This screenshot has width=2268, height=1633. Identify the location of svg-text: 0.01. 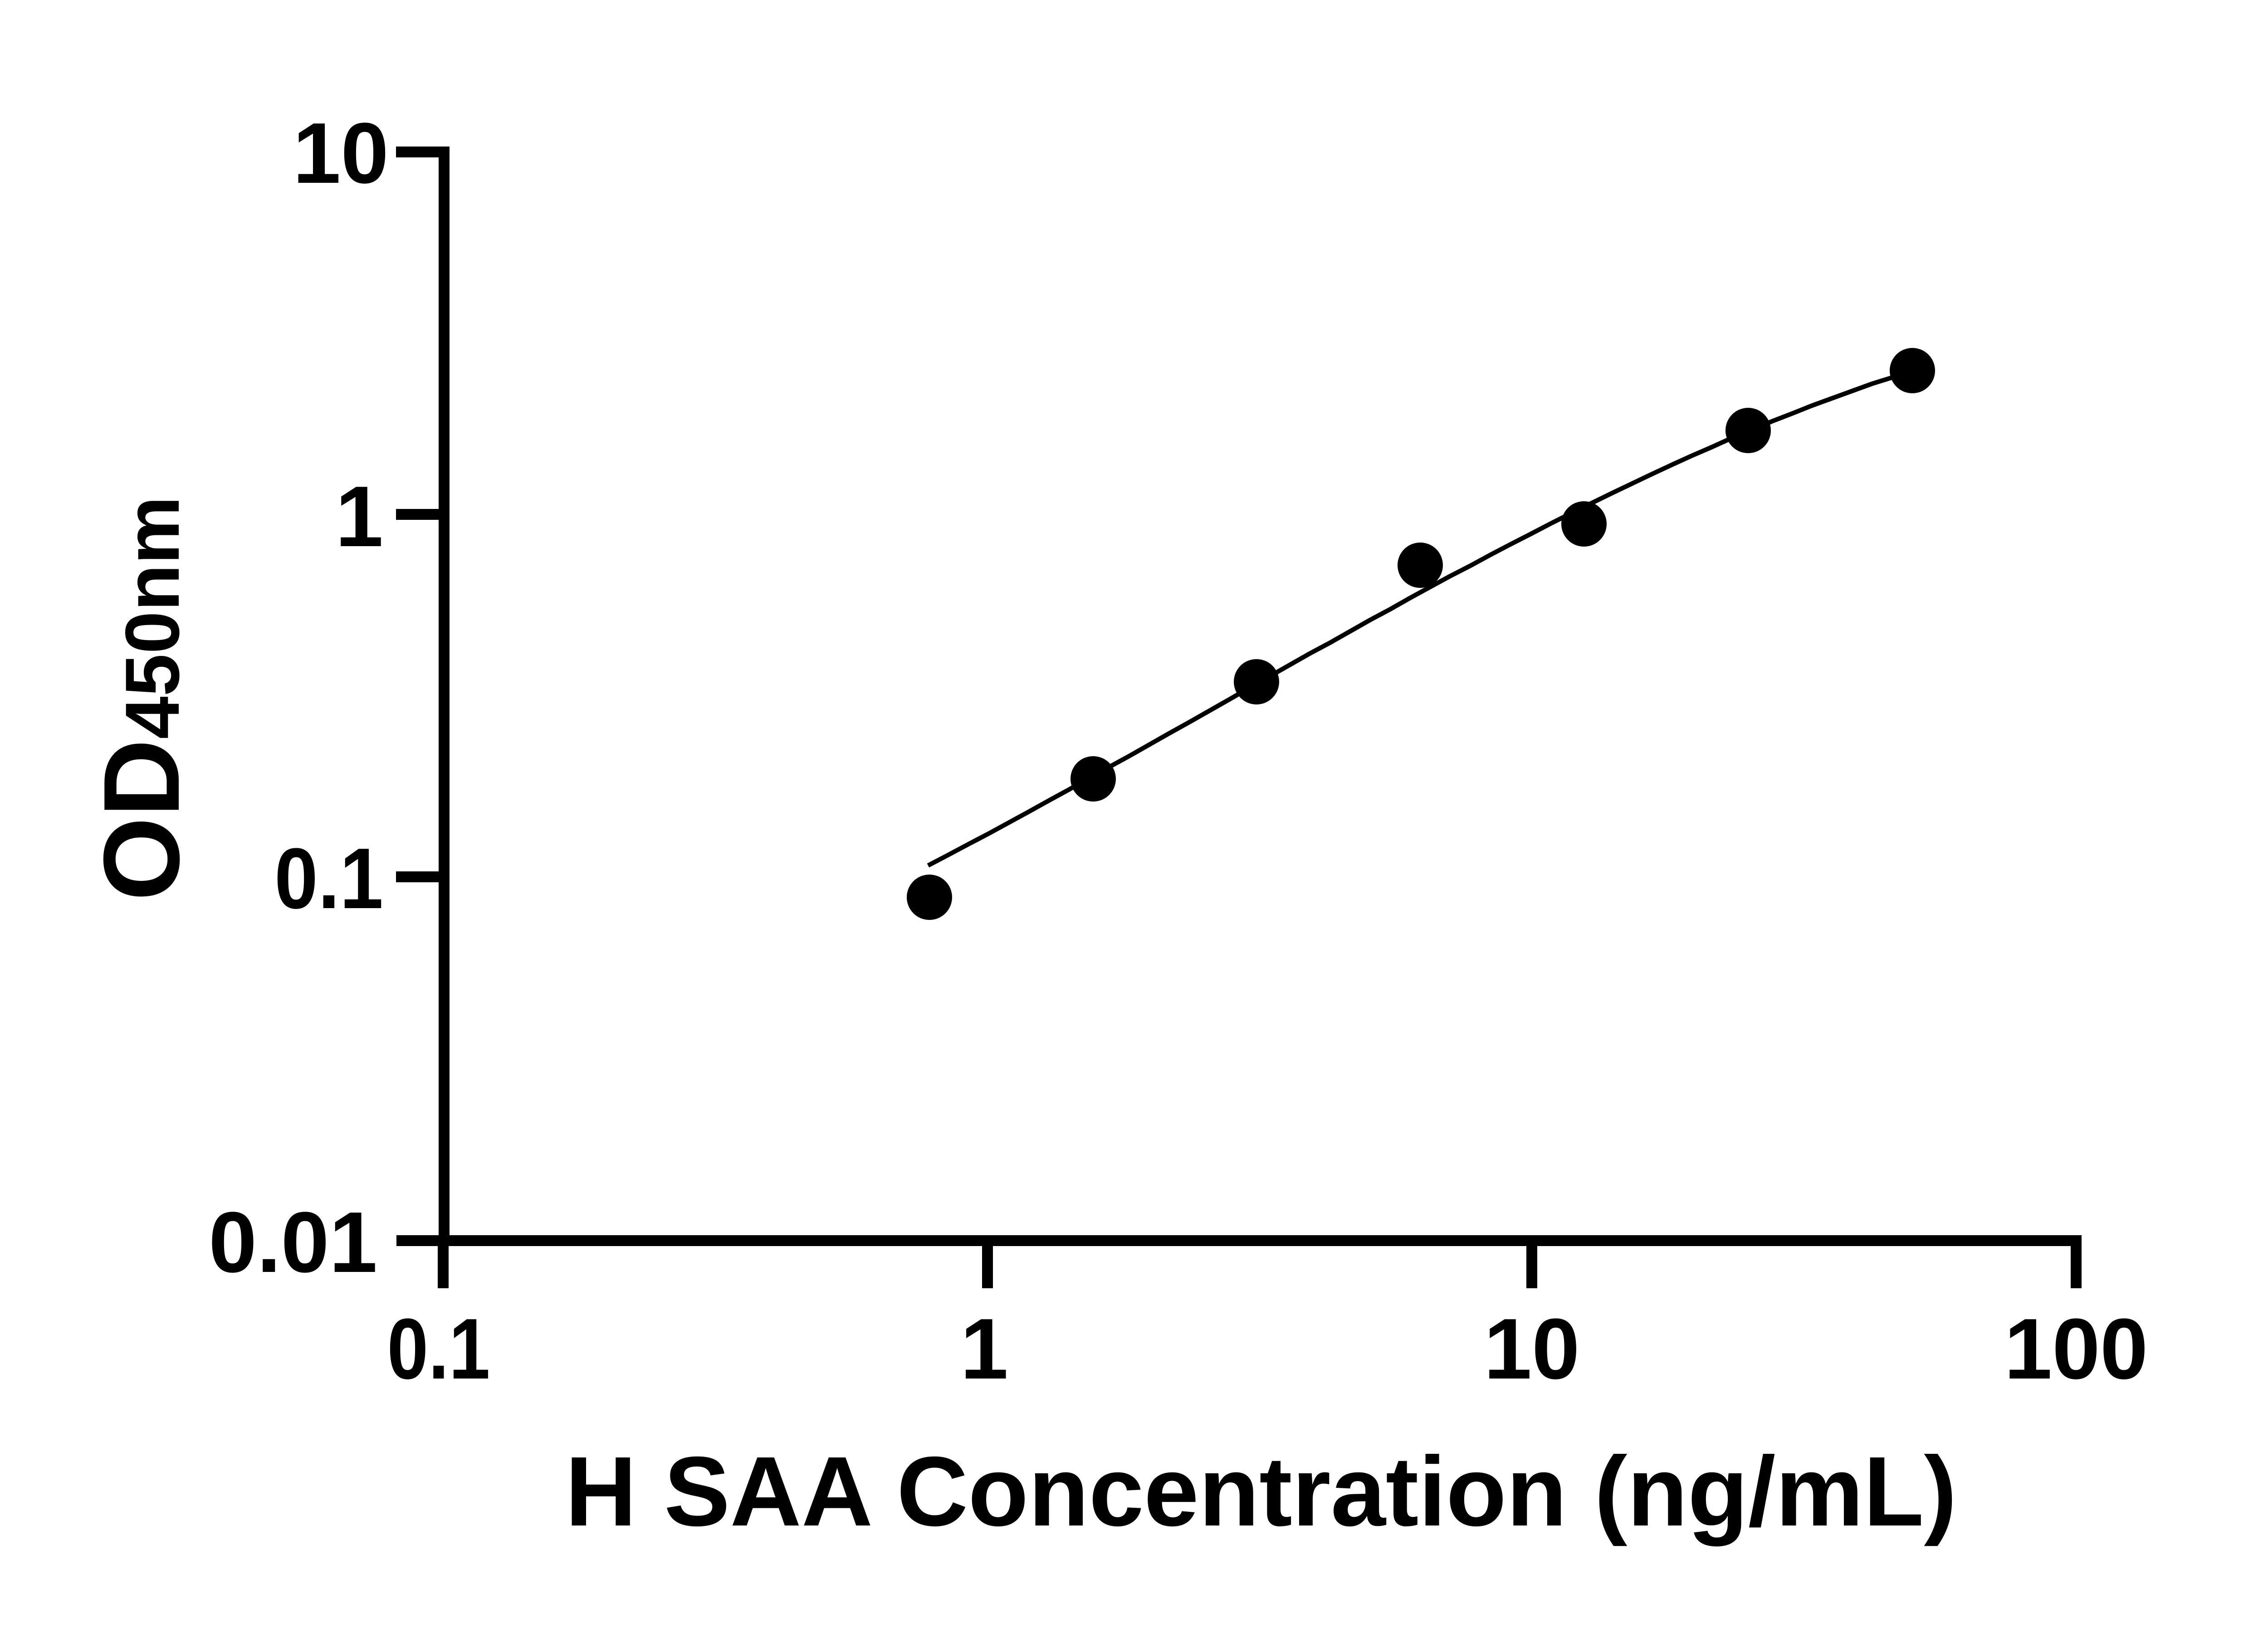
(293, 1242).